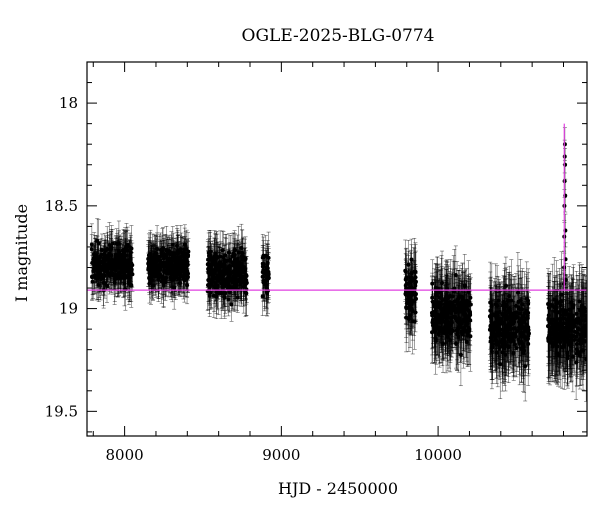 The width and height of the screenshot is (600, 512). What do you see at coordinates (338, 36) in the screenshot?
I see `chart-title: OGLE-2025-BLG-0774` at bounding box center [338, 36].